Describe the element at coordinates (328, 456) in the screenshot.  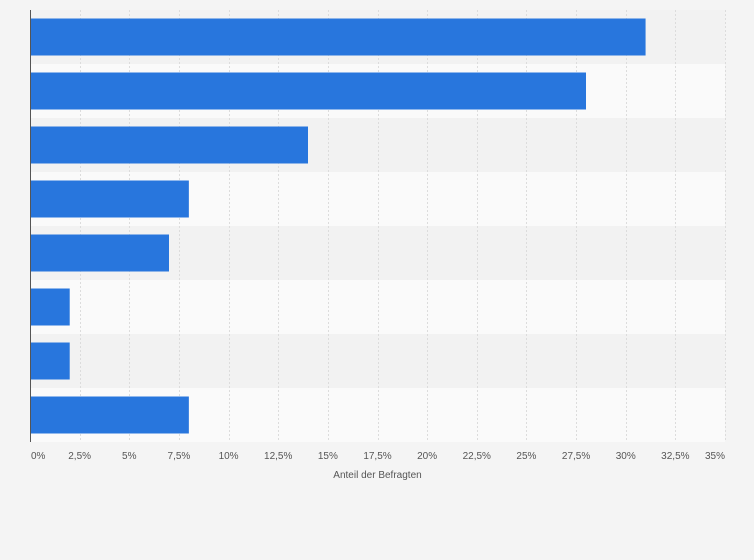
I see `x-tick-label: 15%` at that location.